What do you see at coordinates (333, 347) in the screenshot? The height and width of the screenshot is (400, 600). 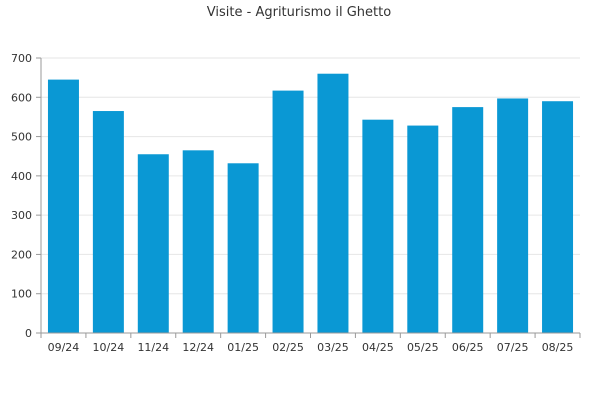 I see `x-tick-label: 03/25` at bounding box center [333, 347].